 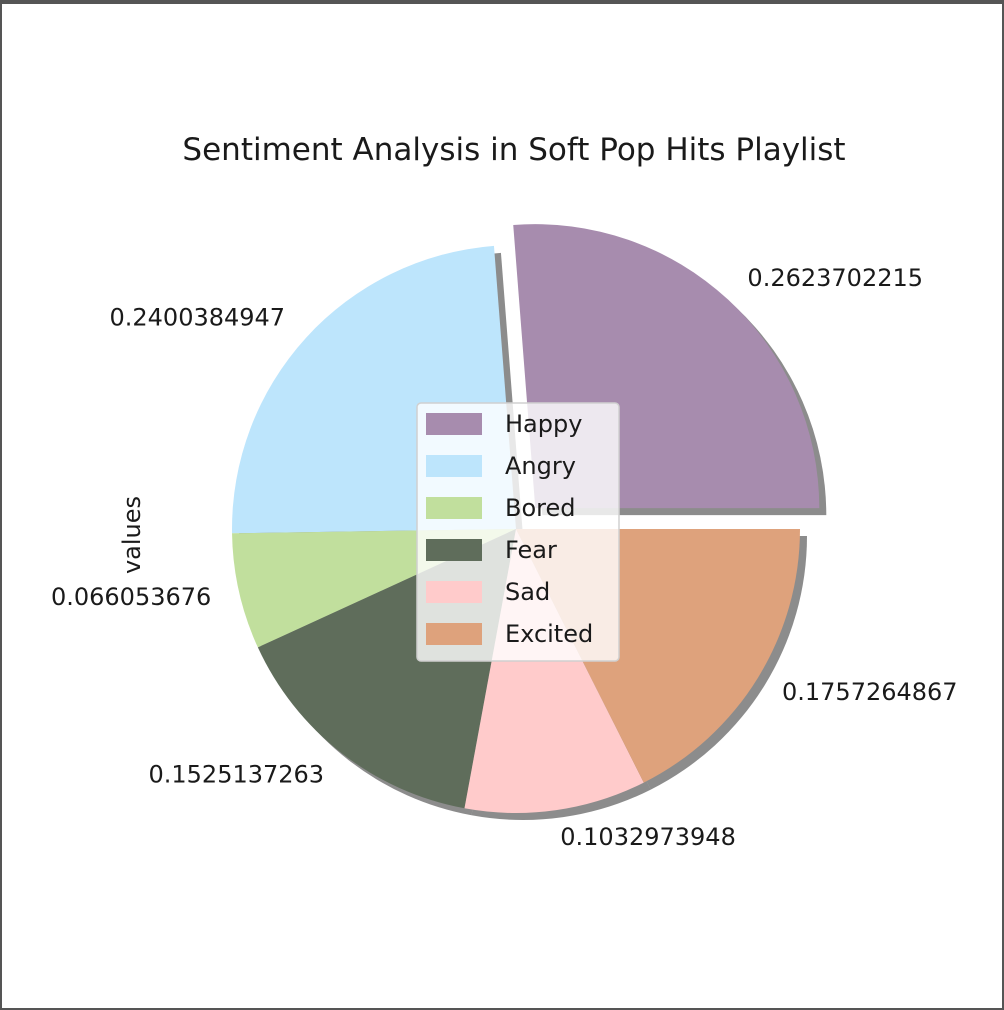 I want to click on legend-label-bored: Bored, so click(x=540, y=508).